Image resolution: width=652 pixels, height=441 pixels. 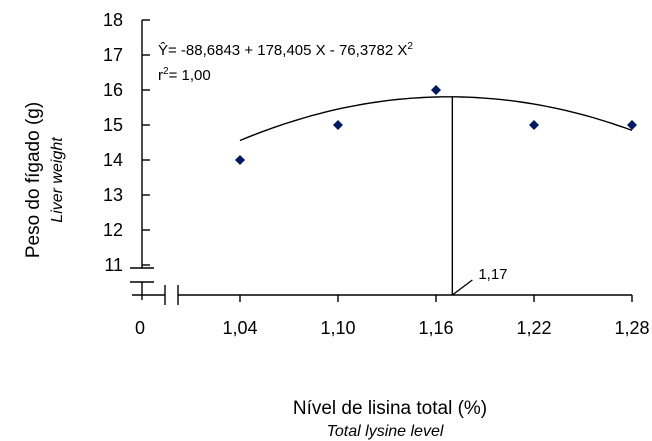 I want to click on data-points, so click(x=436, y=125).